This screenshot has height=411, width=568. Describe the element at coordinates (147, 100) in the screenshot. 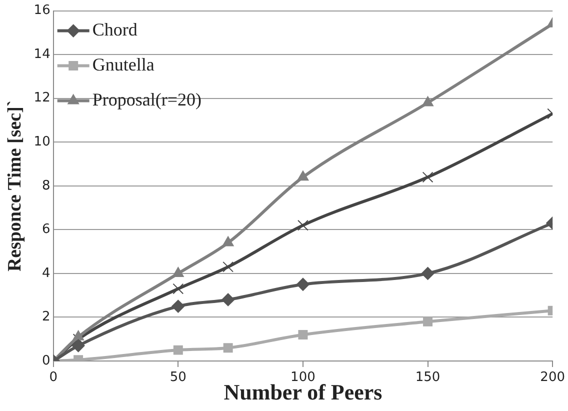

I see `legend-label: Proposal(r=20)` at that location.